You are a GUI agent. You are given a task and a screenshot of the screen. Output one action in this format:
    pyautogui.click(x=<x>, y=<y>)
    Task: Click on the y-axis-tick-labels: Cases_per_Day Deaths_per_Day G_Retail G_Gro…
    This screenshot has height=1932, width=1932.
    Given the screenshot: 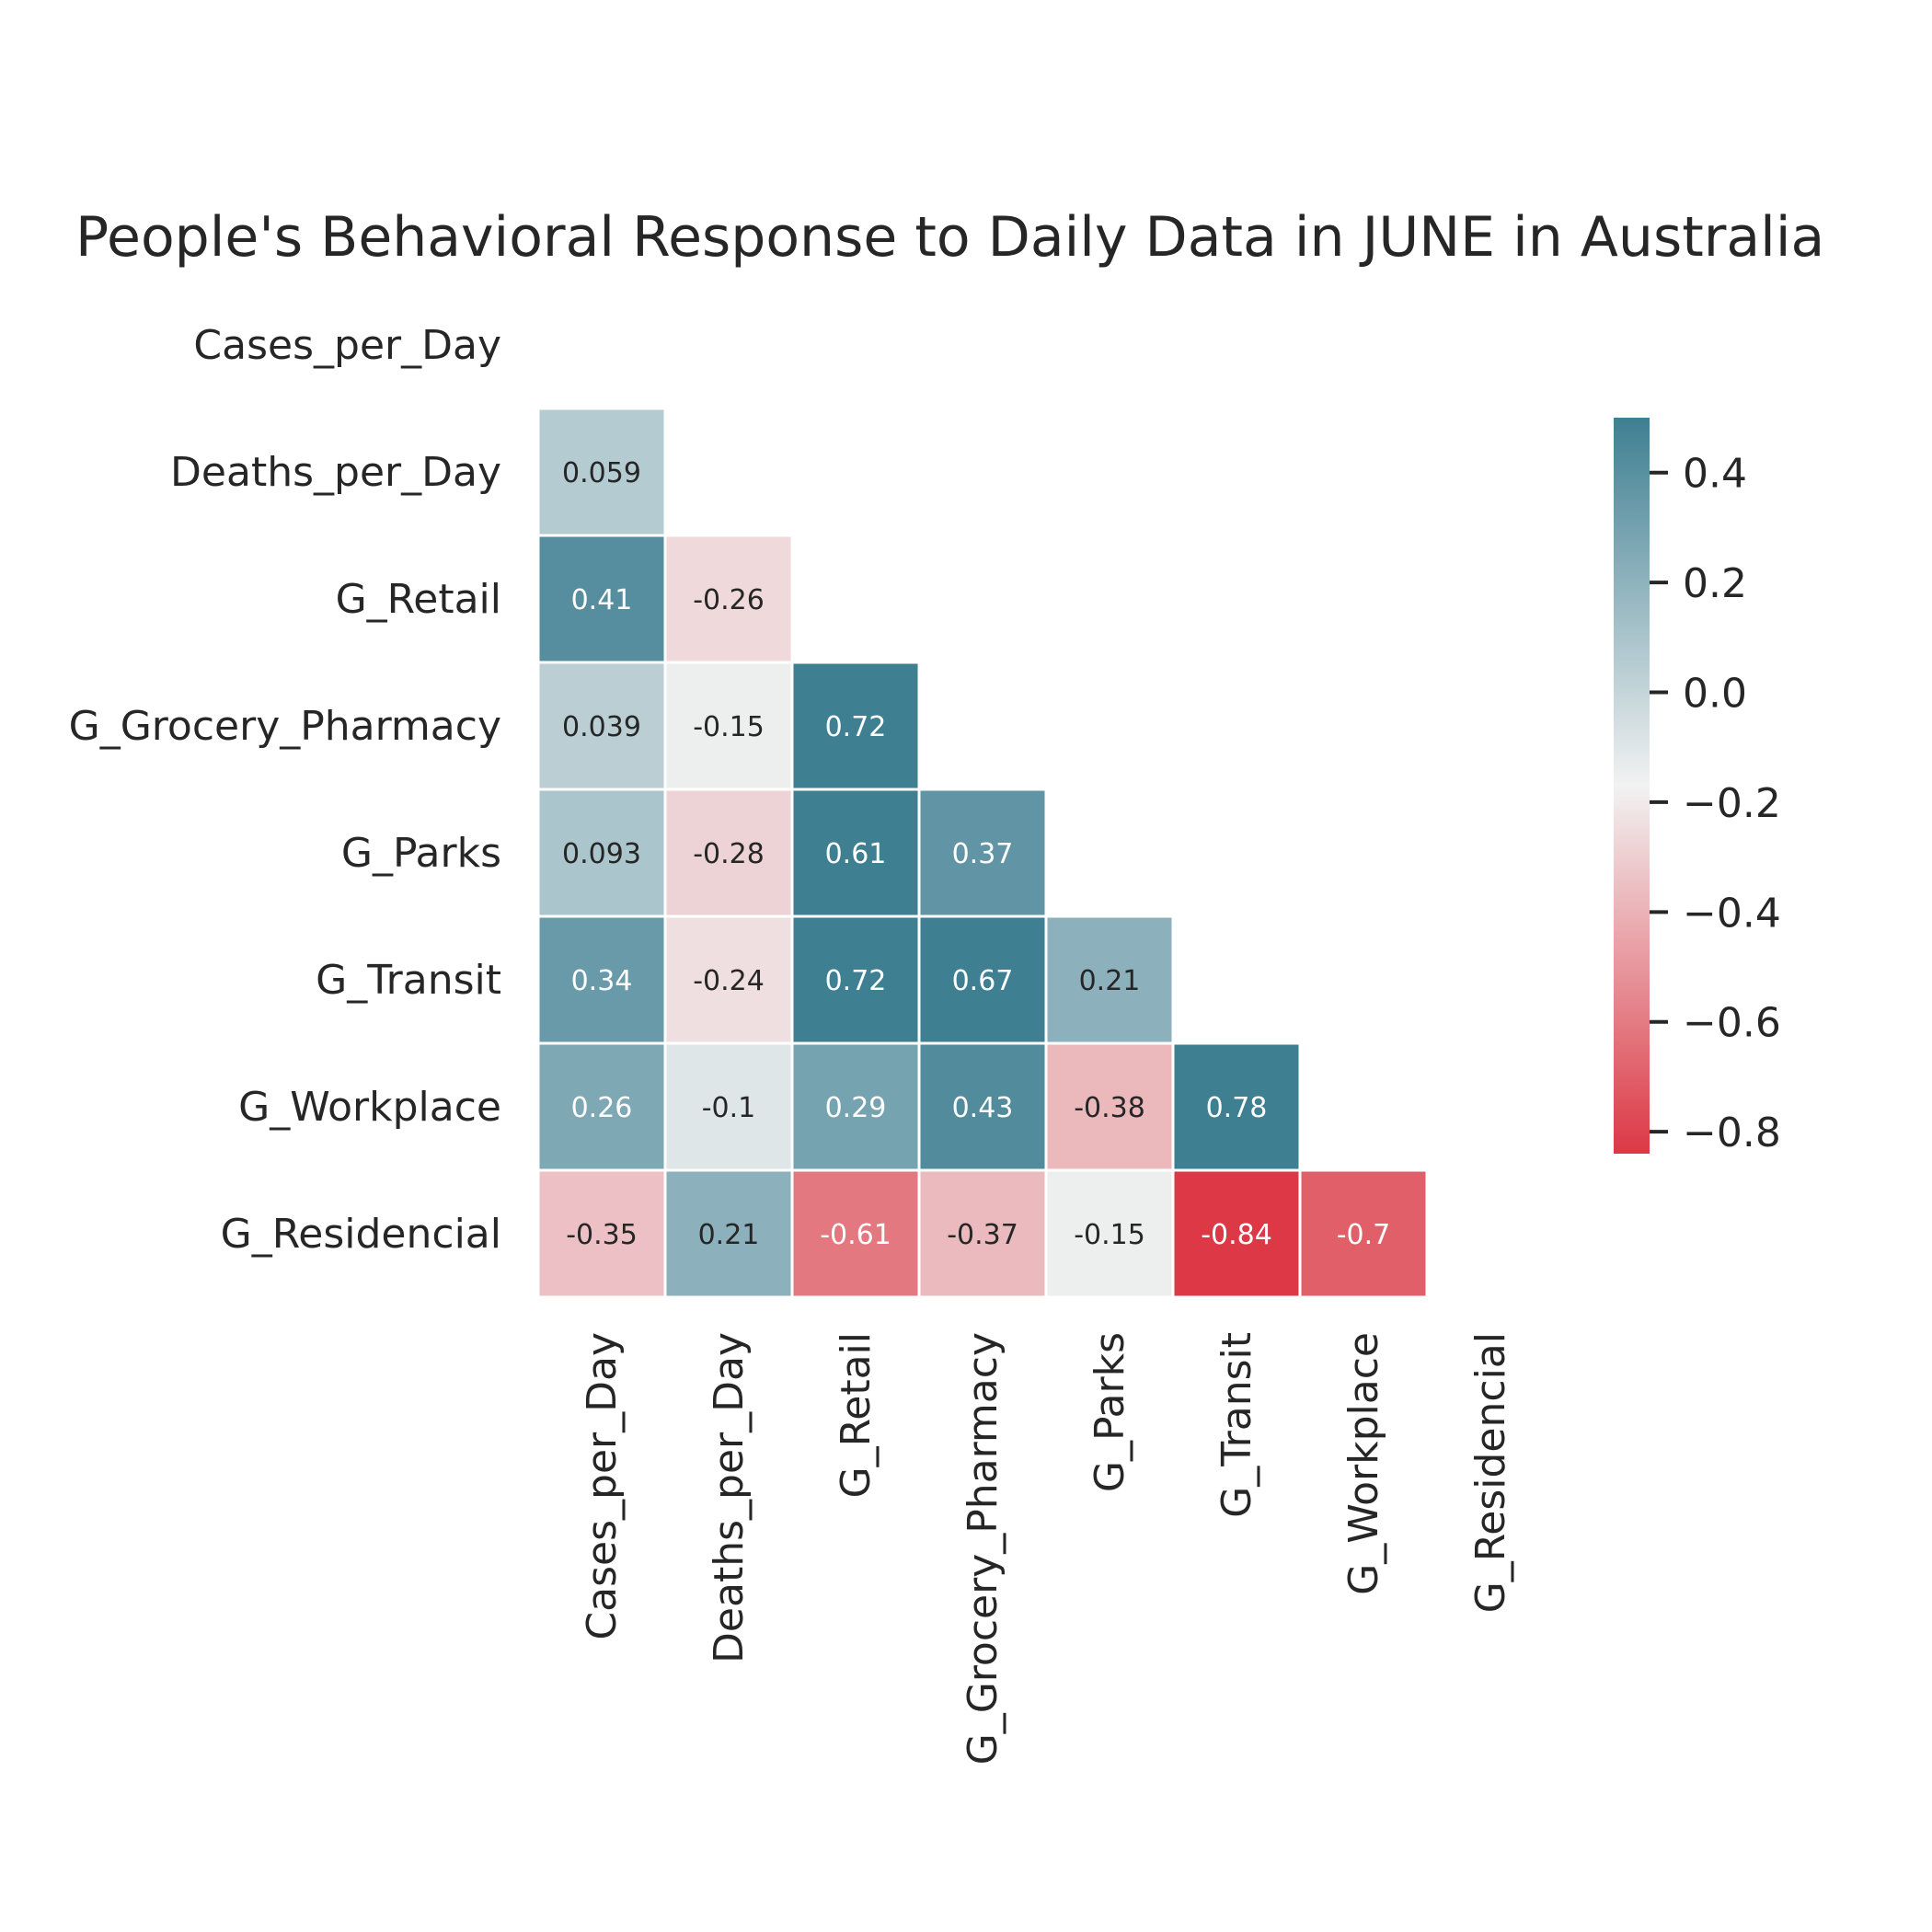 What is the action you would take?
    pyautogui.click(x=285, y=790)
    